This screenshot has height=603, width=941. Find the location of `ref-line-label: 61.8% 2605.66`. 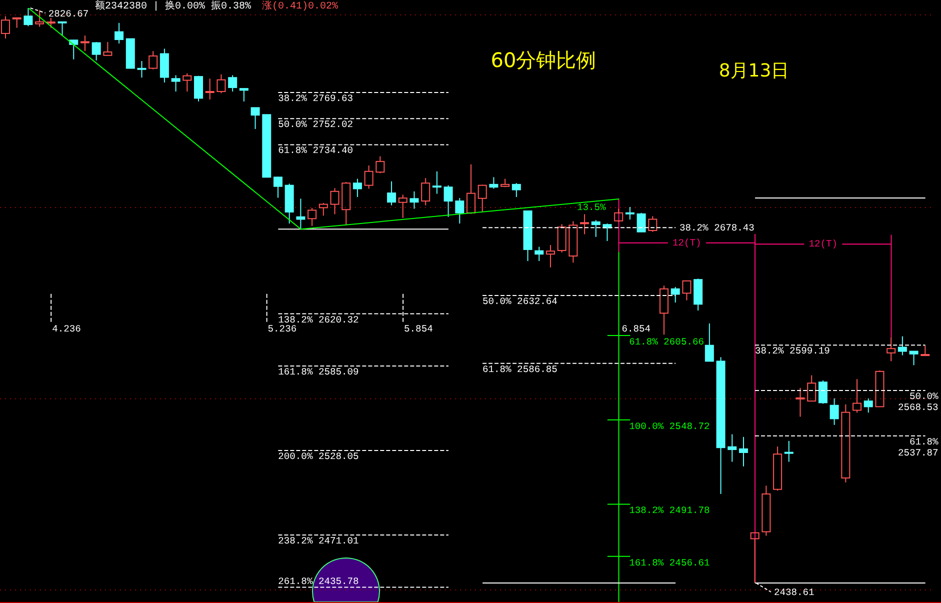

ref-line-label: 61.8% 2605.66 is located at coordinates (666, 341).